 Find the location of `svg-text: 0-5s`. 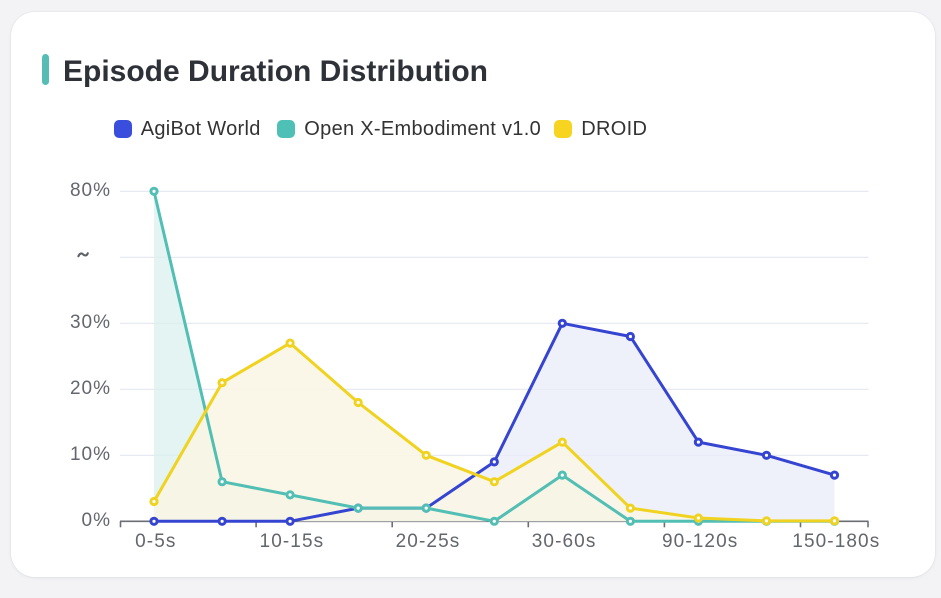

svg-text: 0-5s is located at coordinates (155, 541).